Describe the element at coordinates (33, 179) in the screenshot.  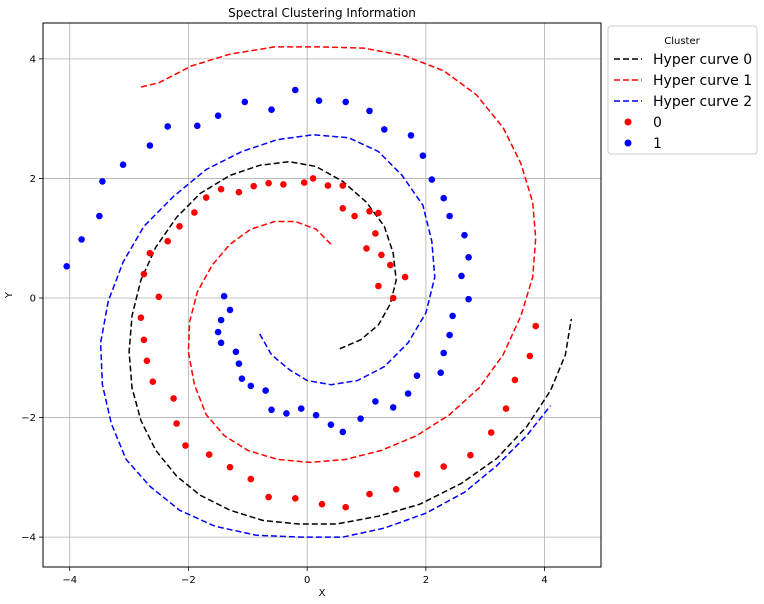
I see `y-tick-label: 2` at that location.